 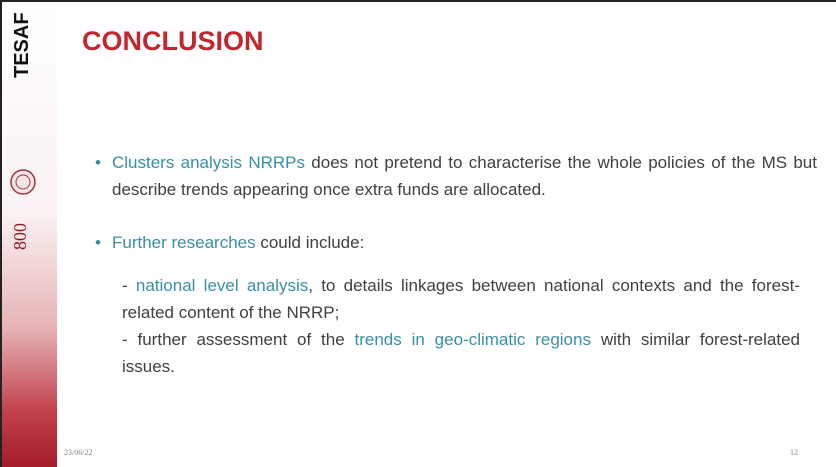 I want to click on body-text: with similar forest-related issues., so click(x=461, y=353).